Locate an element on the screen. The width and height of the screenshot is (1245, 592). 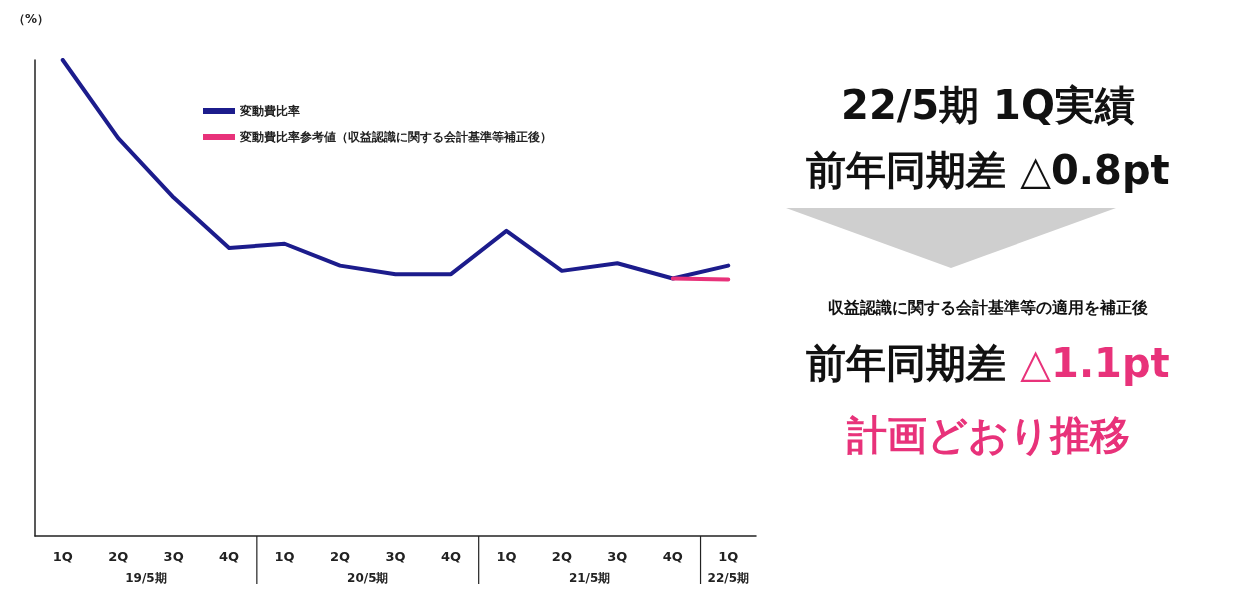
text: 前年同期差 △0.8pt is located at coordinates (988, 170).